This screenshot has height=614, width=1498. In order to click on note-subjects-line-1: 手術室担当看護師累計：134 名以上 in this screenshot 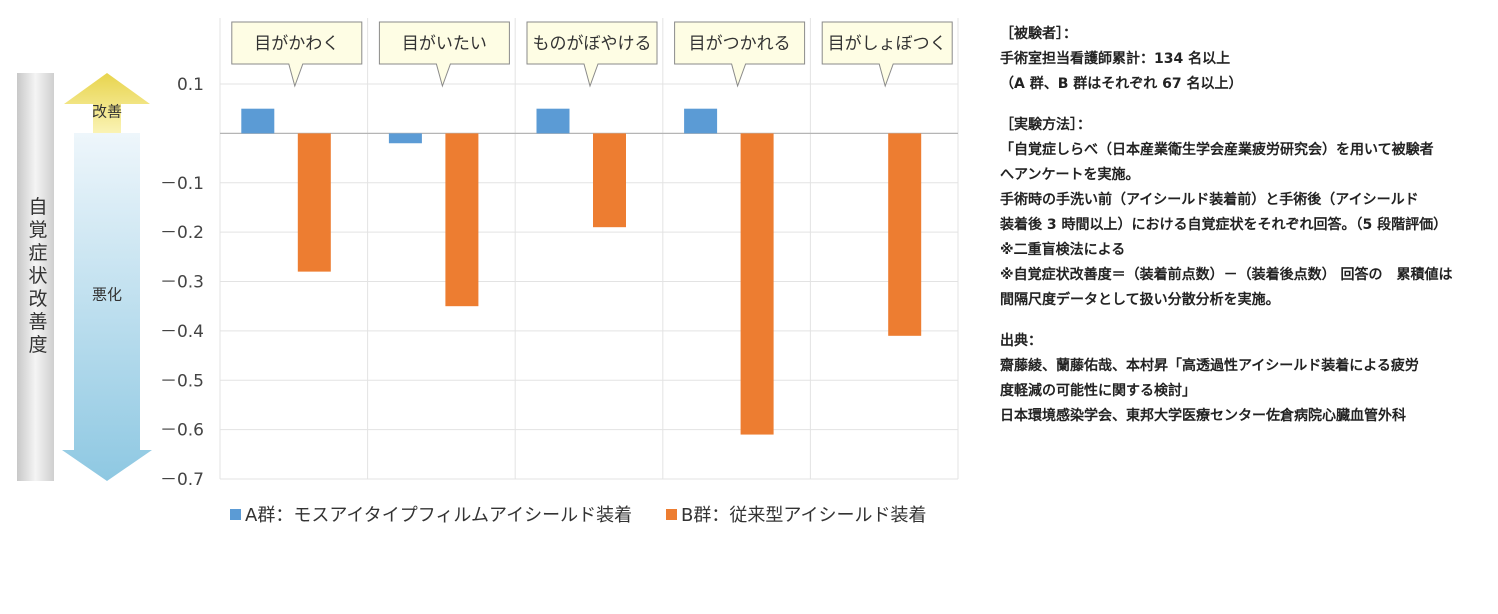, I will do `click(1115, 59)`.